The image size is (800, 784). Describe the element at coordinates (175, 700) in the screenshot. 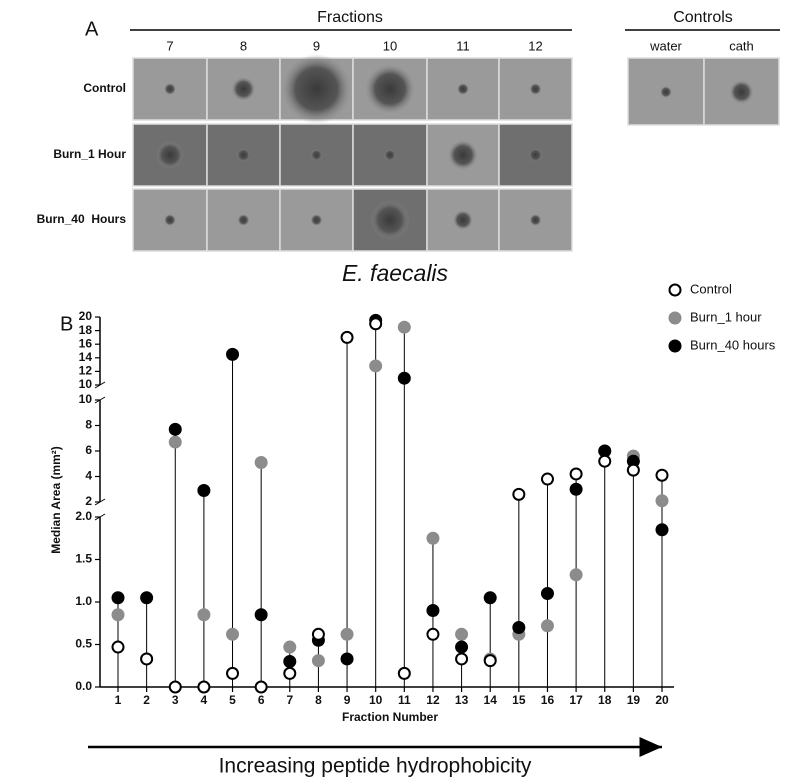

I see `x-tick-label: 3` at that location.